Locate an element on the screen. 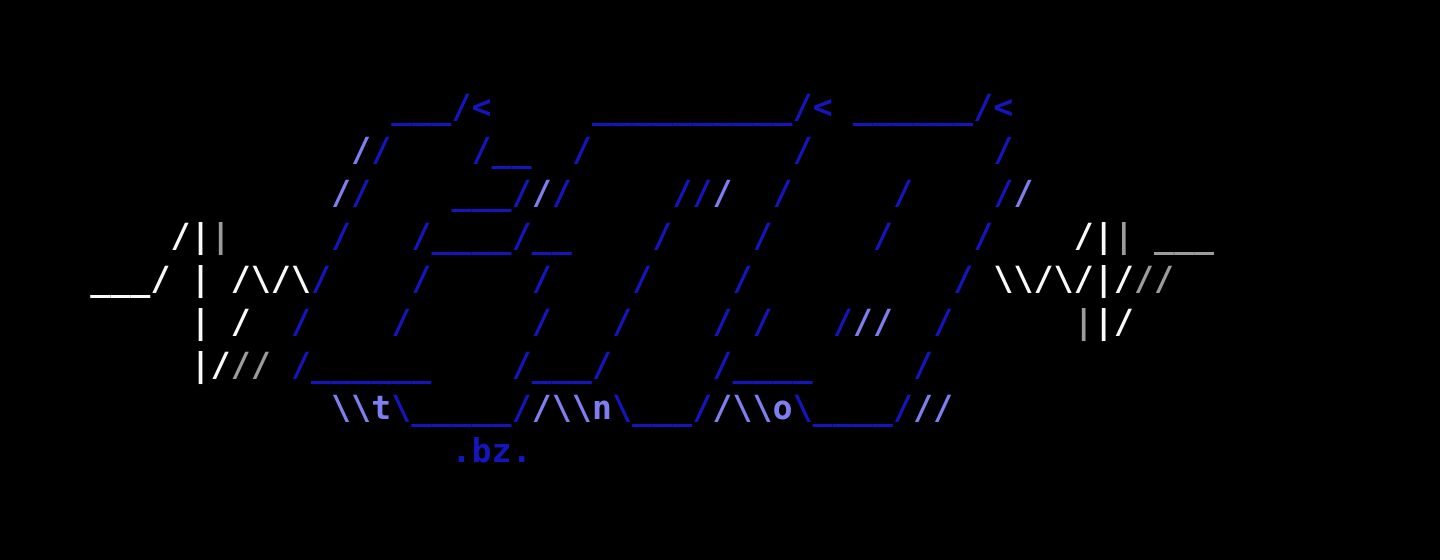  art-line-1: // /__ / / / is located at coordinates (612, 149).